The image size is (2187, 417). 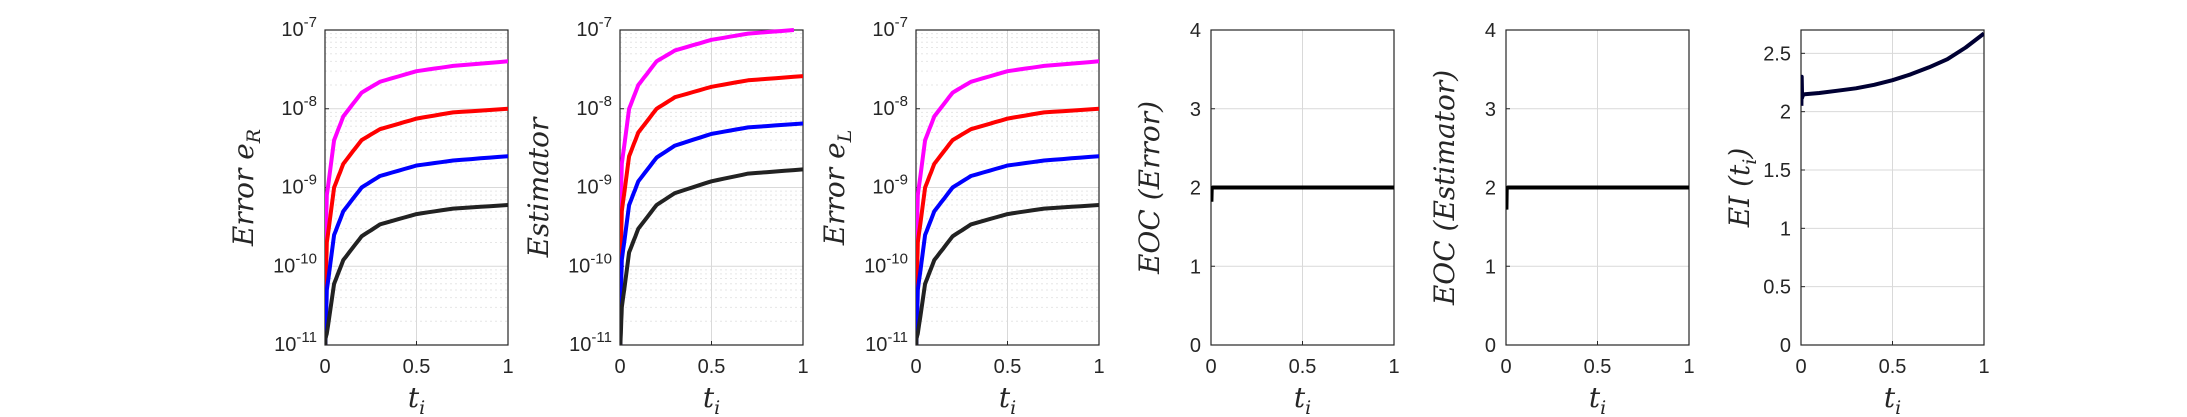 What do you see at coordinates (1777, 171) in the screenshot?
I see `y-tick-label: 1.5` at bounding box center [1777, 171].